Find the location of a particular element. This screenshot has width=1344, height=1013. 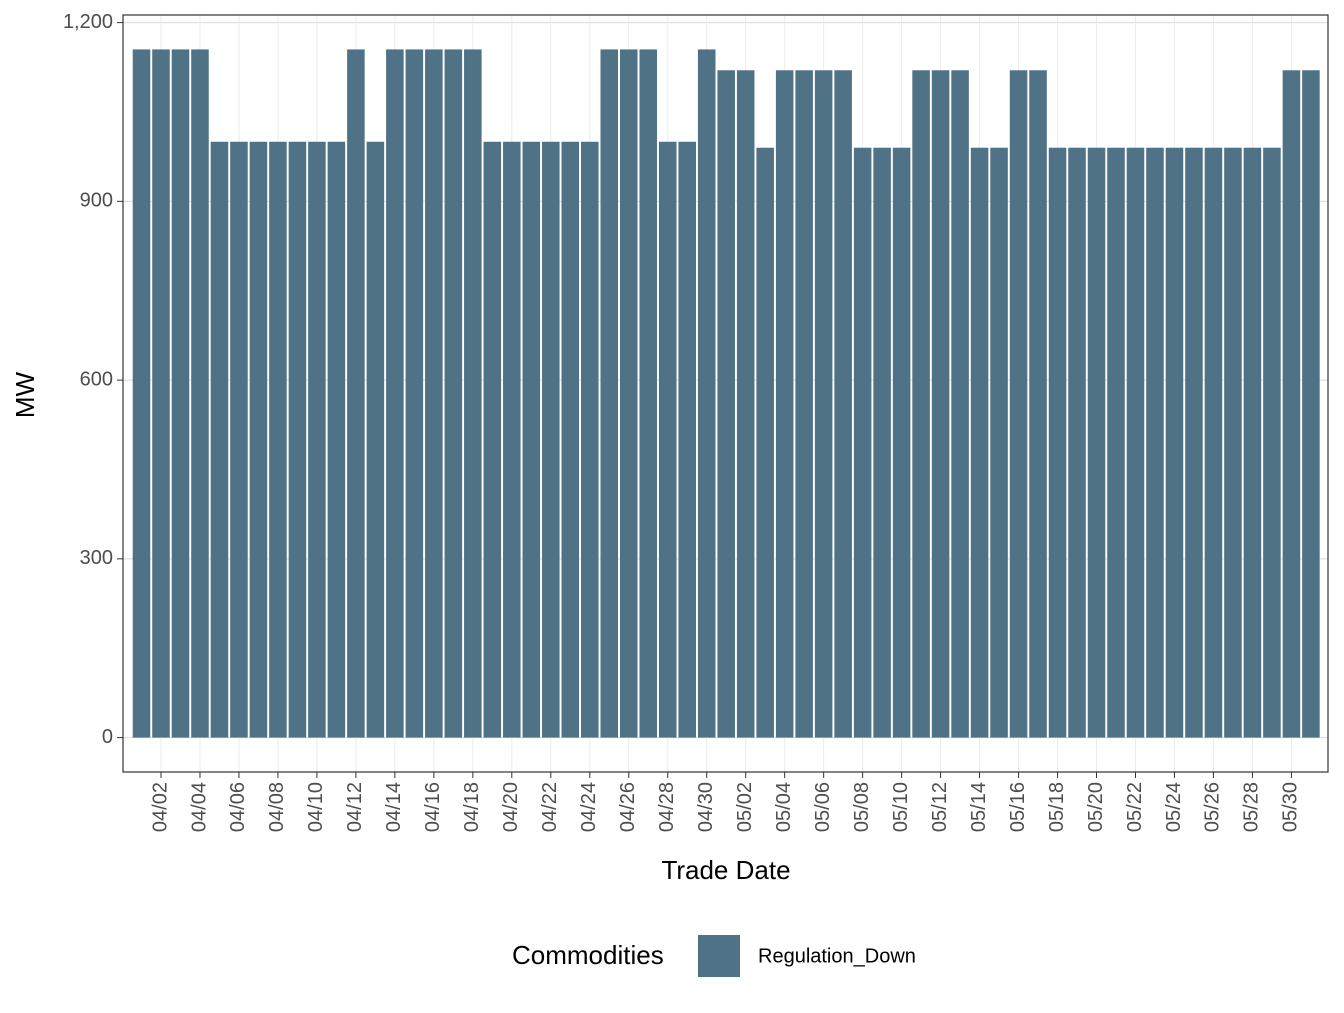

x-tick-label: 05/30 is located at coordinates (1291, 807).